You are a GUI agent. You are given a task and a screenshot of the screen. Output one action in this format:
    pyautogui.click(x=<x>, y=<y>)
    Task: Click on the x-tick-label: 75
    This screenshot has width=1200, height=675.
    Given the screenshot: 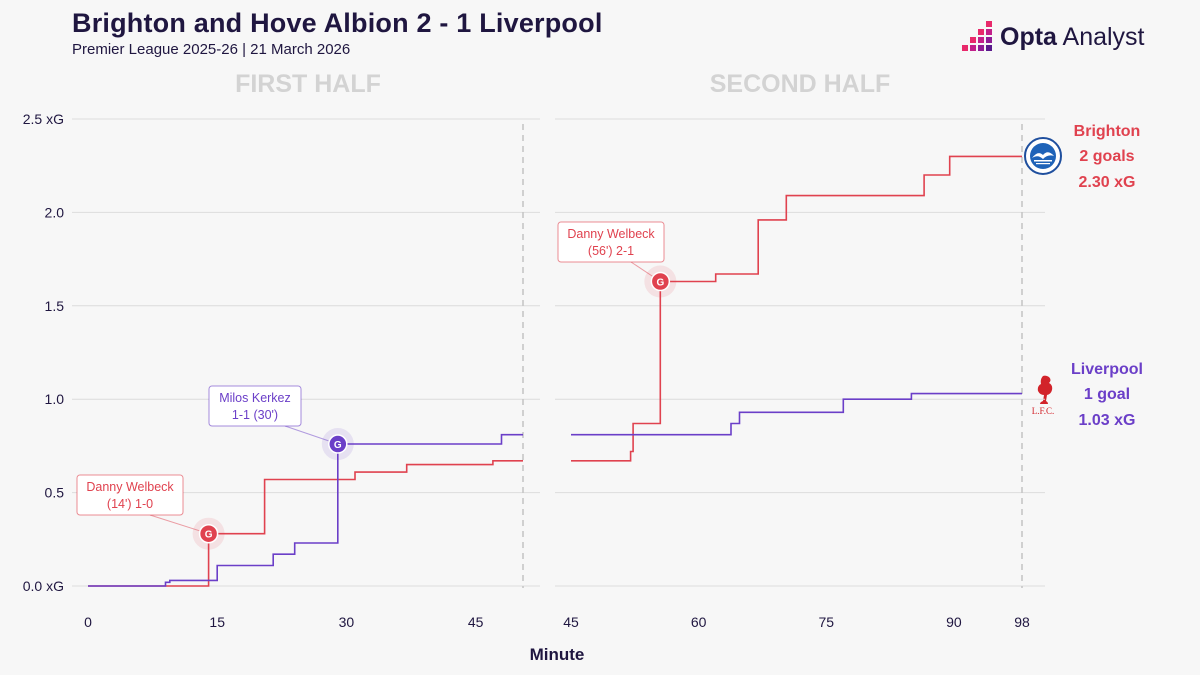 What is the action you would take?
    pyautogui.click(x=826, y=622)
    